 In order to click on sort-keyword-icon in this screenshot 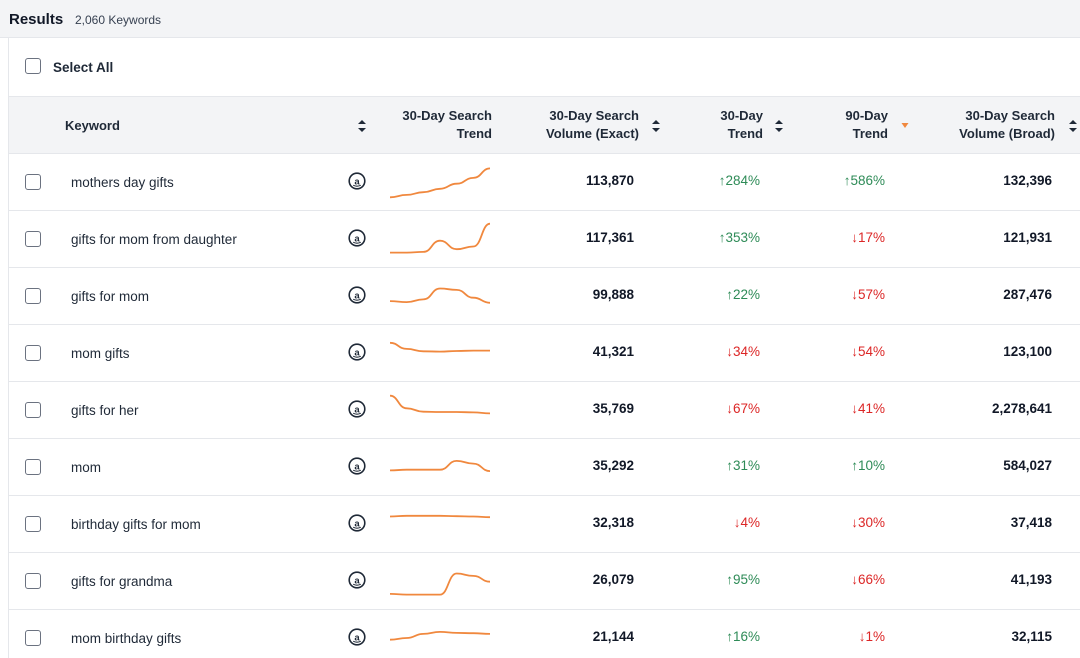, I will do `click(362, 126)`.